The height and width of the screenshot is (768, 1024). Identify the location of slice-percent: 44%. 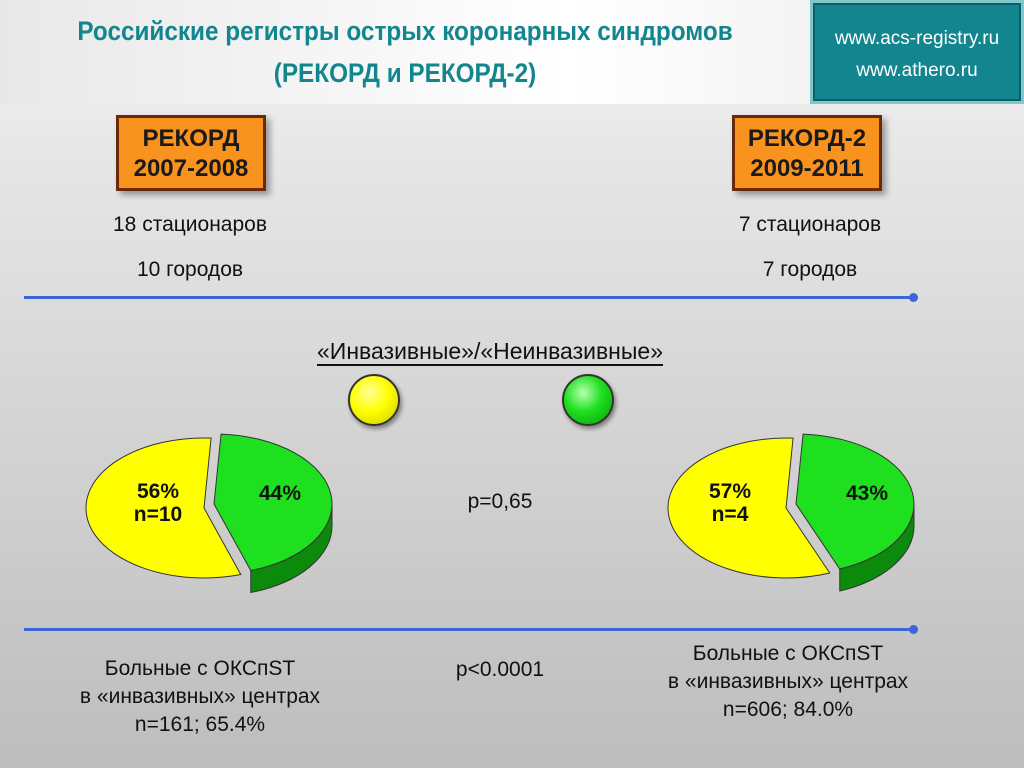
(280, 493).